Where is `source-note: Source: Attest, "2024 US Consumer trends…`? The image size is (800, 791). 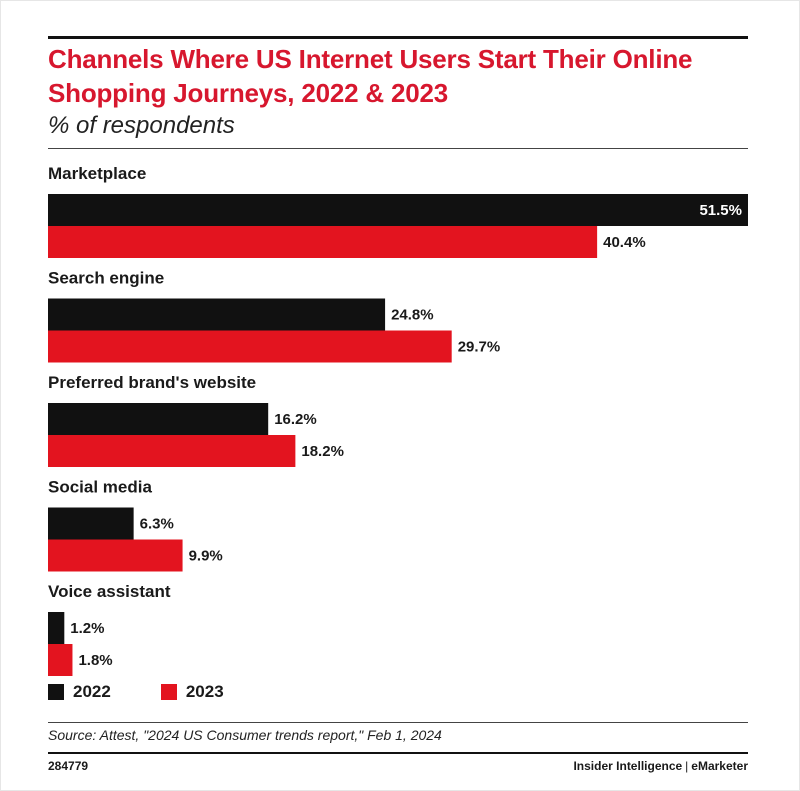
source-note: Source: Attest, "2024 US Consumer trends… is located at coordinates (245, 735).